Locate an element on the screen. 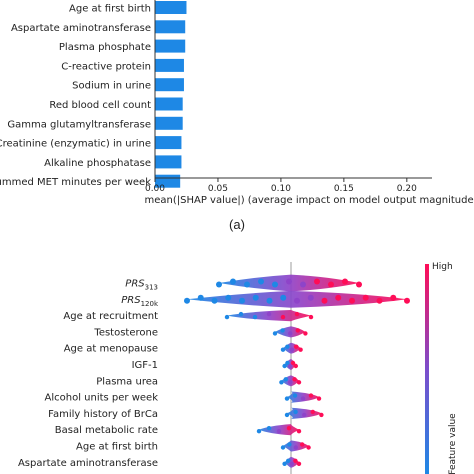 The width and height of the screenshot is (474, 474). bar-label: C-reactive protein is located at coordinates (106, 66).